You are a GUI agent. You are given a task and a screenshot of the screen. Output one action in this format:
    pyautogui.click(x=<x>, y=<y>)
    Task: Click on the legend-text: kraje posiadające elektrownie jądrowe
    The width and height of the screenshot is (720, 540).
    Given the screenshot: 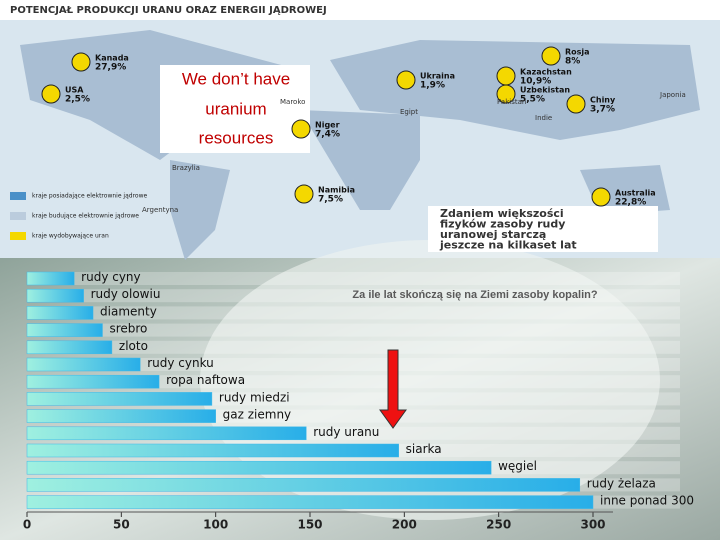 What is the action you would take?
    pyautogui.click(x=89, y=196)
    